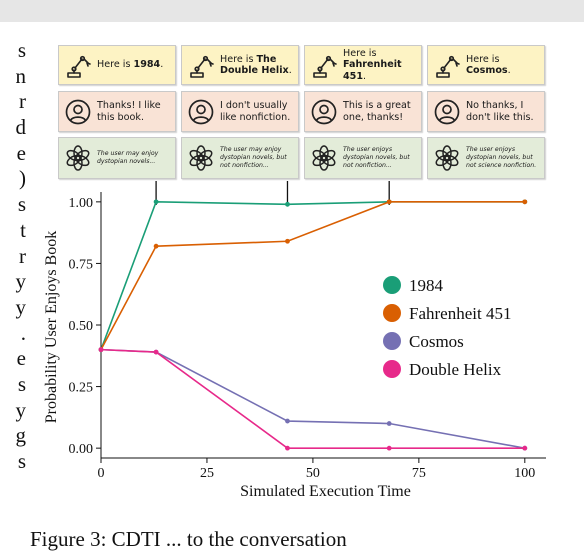 The width and height of the screenshot is (584, 552). Describe the element at coordinates (436, 341) in the screenshot. I see `legend-label-3: Cosmos` at that location.